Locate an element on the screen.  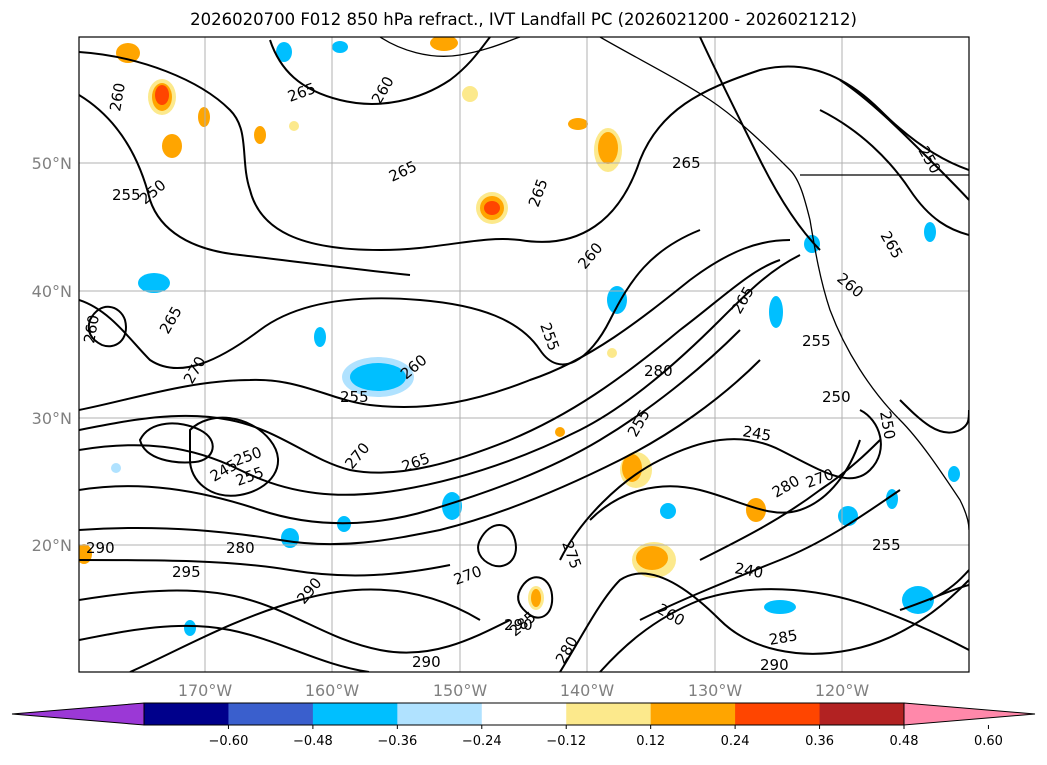
colorbar-tick-label: 0.36 is located at coordinates (819, 741).